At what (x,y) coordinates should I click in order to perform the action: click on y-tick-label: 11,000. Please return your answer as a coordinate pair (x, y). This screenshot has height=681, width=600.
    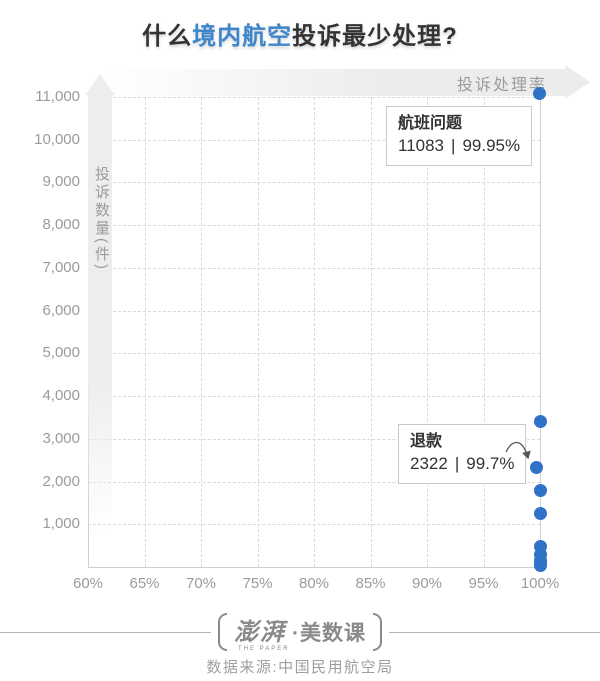
    Looking at the image, I should click on (57, 96).